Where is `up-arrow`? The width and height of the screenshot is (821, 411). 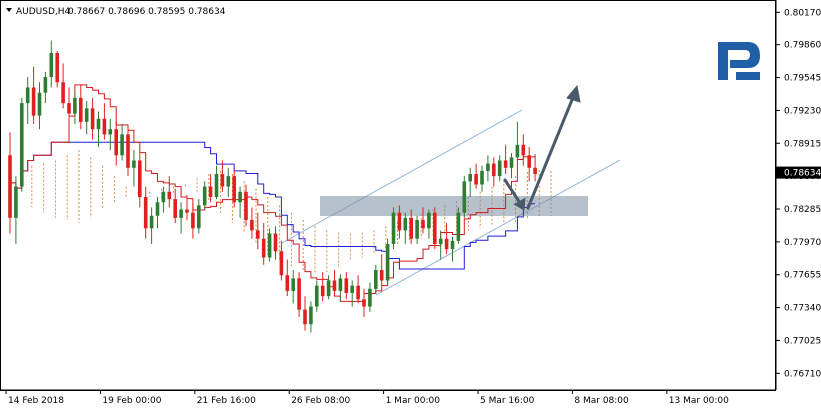 up-arrow is located at coordinates (551, 151).